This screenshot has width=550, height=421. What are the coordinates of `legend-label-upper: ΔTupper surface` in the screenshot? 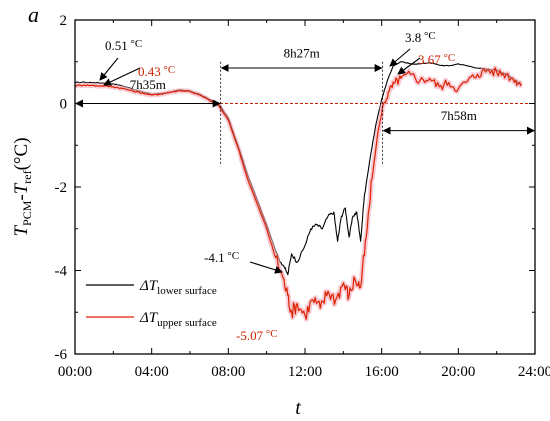 It's located at (178, 319).